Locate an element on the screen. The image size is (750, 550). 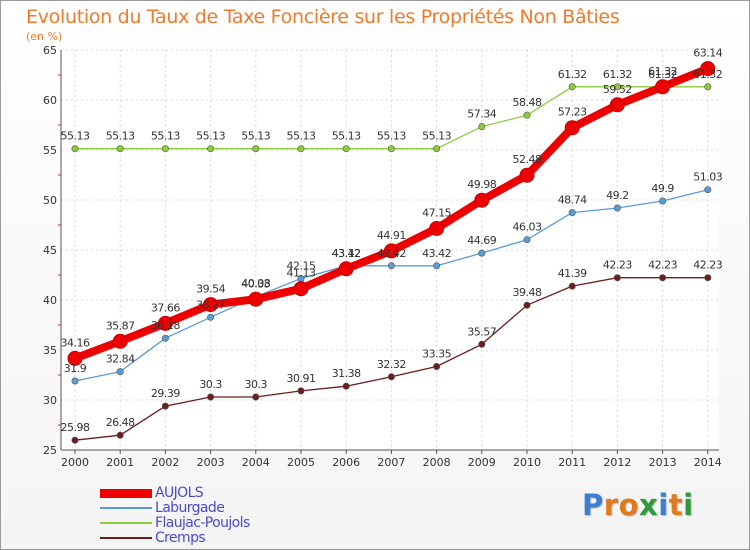
legend-swatch-cremps is located at coordinates (126, 538).